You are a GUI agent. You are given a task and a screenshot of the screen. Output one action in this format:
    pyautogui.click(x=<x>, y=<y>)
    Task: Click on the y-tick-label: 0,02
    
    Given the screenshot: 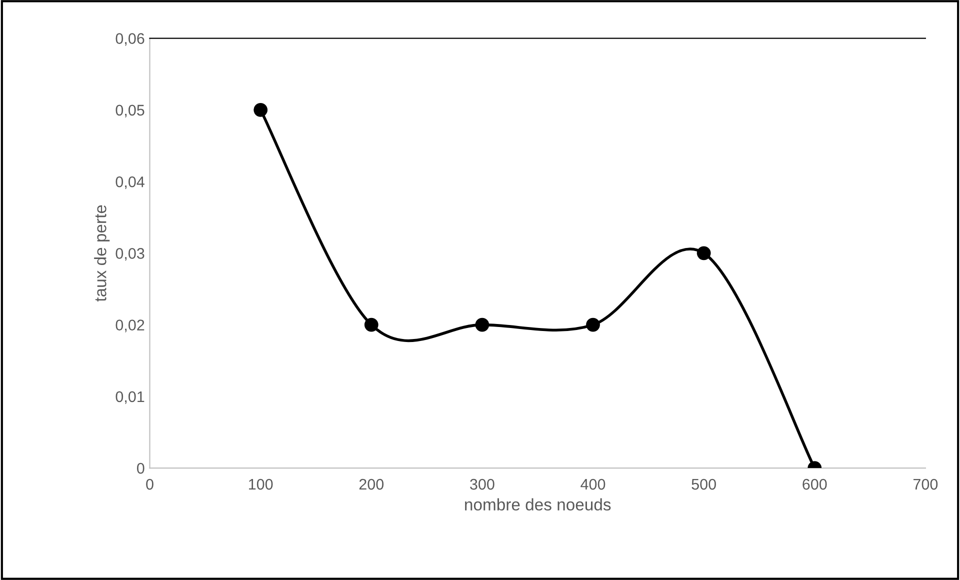 What is the action you would take?
    pyautogui.click(x=130, y=326)
    